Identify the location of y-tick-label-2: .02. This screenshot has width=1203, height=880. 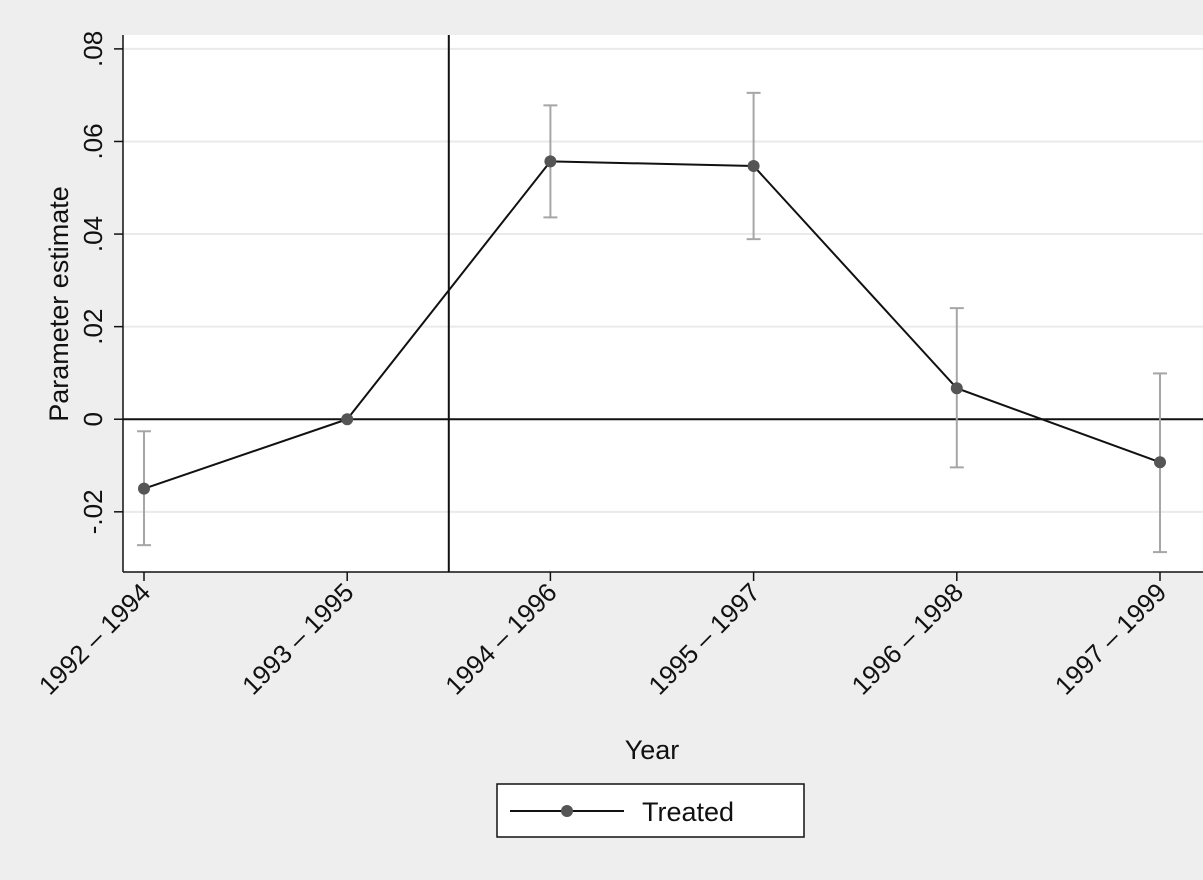
(93, 327).